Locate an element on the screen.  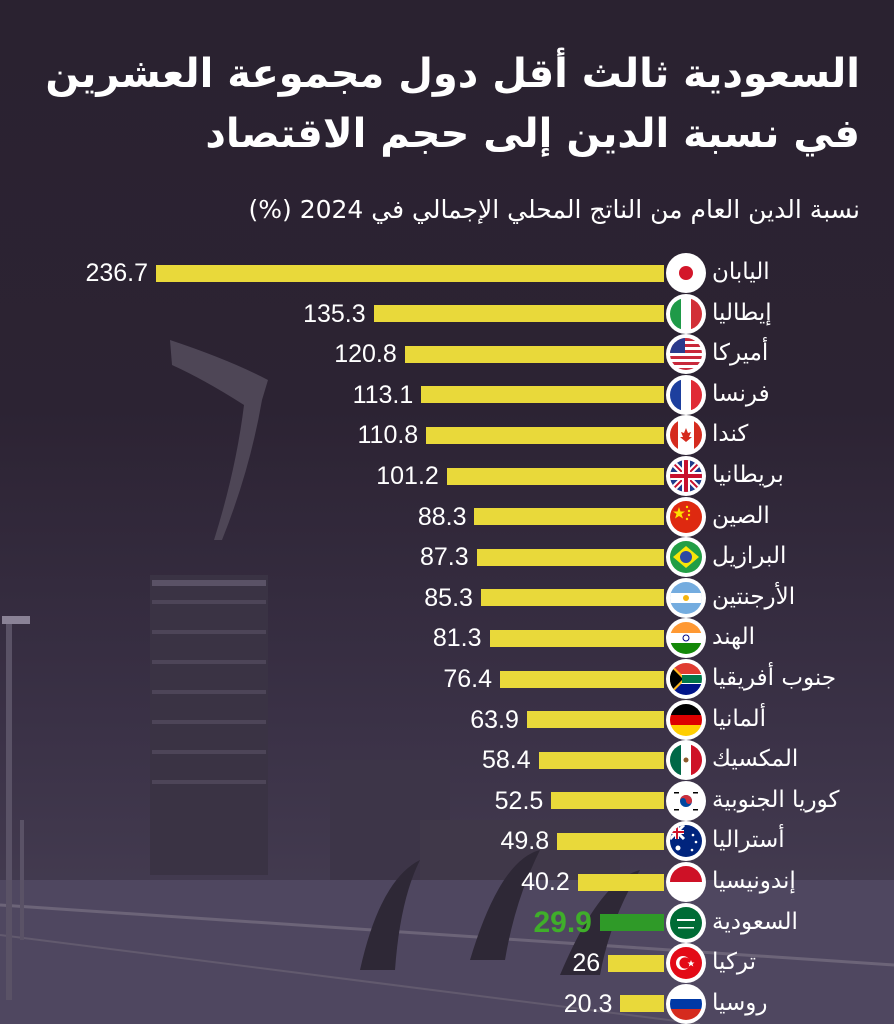
value-label: 63.9 is located at coordinates (494, 719).